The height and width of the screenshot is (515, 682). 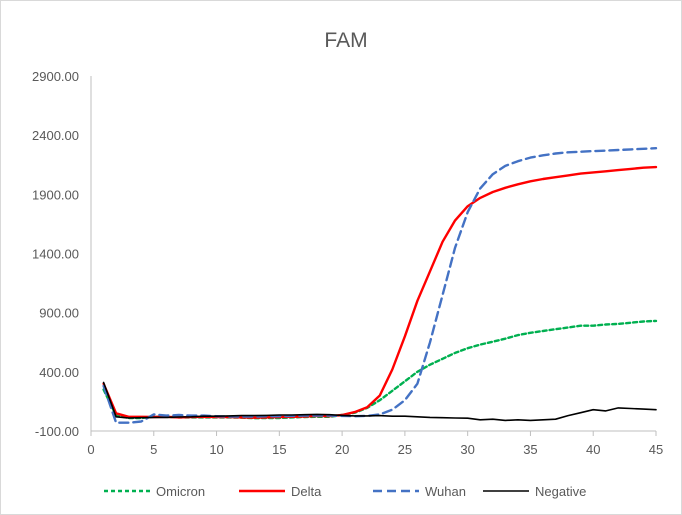 I want to click on y-tick-label: 1900.00, so click(x=55, y=194).